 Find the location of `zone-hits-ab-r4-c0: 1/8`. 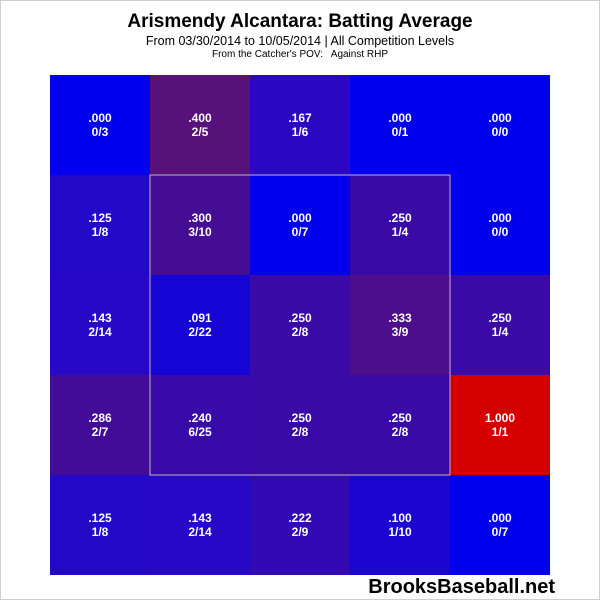

zone-hits-ab-r4-c0: 1/8 is located at coordinates (100, 532).